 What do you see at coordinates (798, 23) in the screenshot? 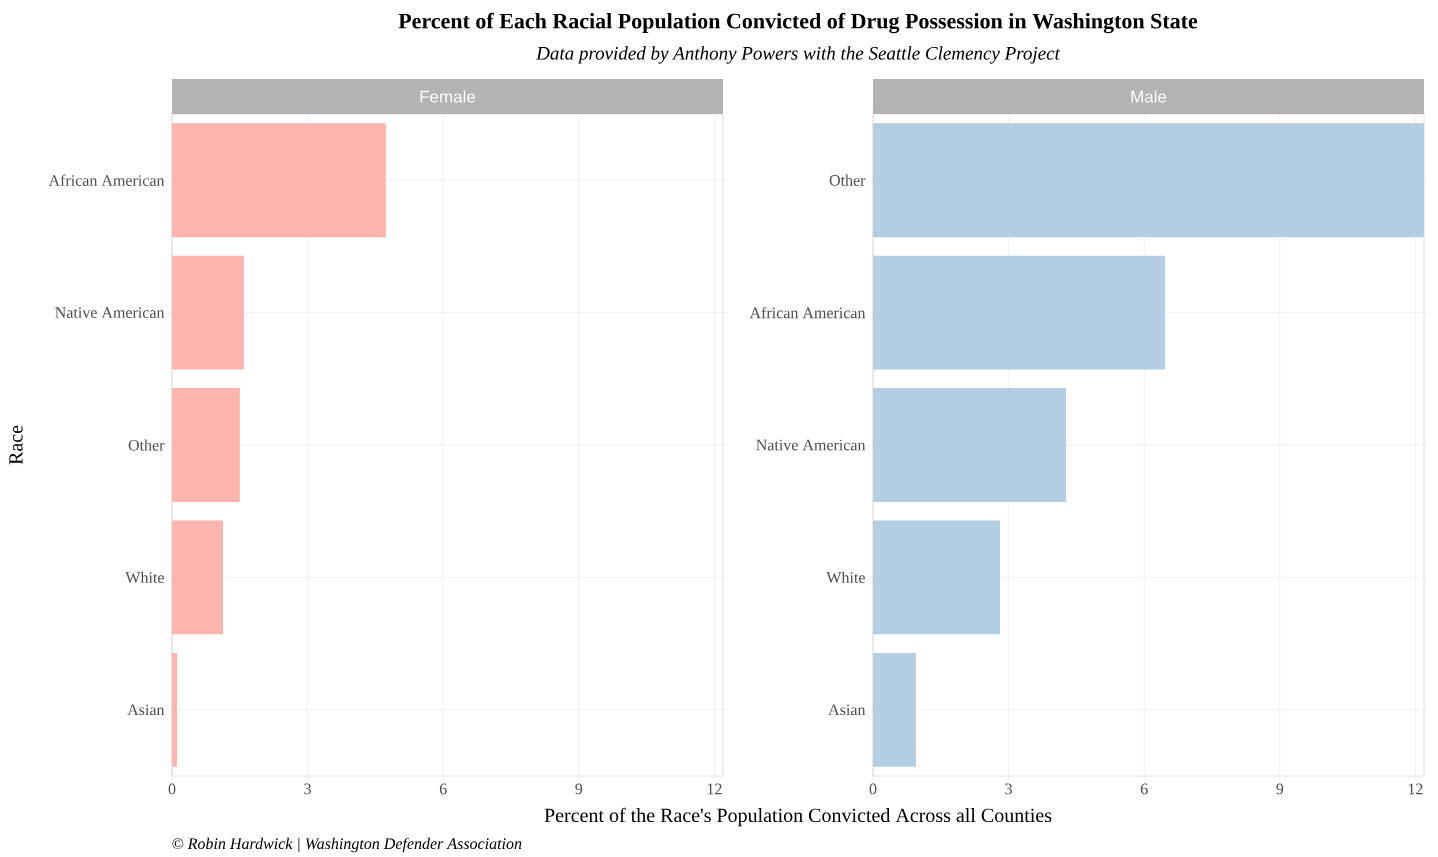
I see `text: Percent of Each Racial Population Convicted of Drug Possession in Washington State` at bounding box center [798, 23].